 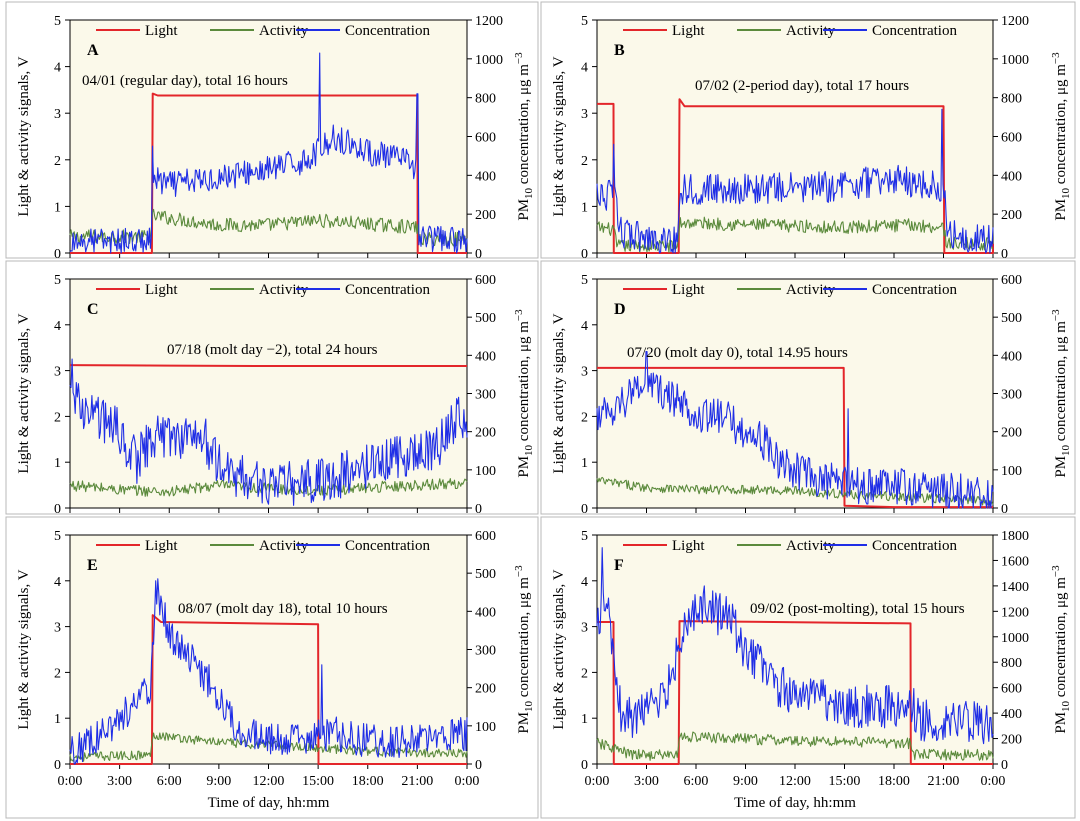 I want to click on right-tick-label: 800, so click(x=1011, y=663).